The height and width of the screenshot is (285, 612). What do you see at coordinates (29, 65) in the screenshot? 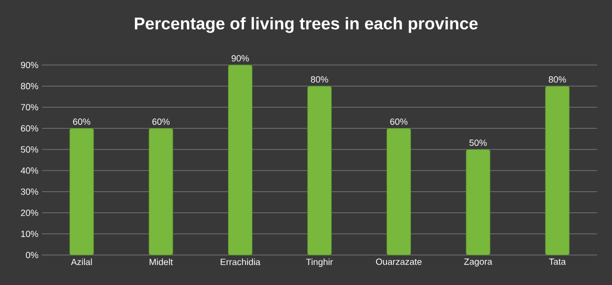
I see `y-tick-label: 90%` at bounding box center [29, 65].